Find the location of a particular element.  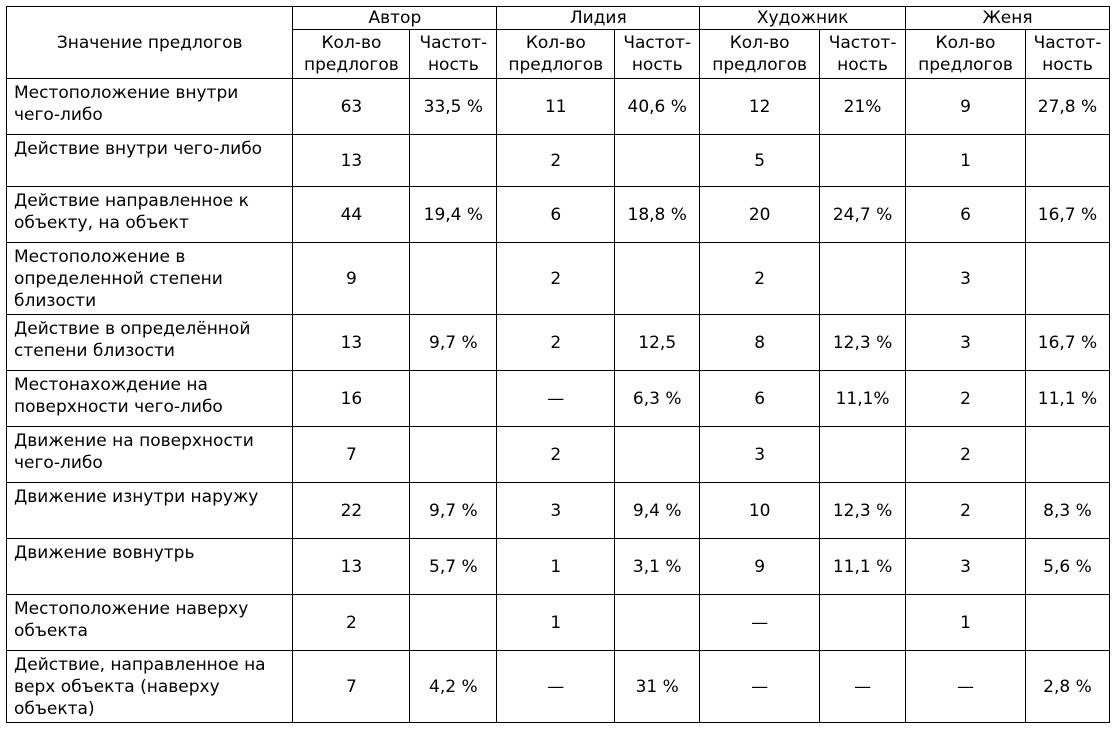

row-label: Движение на поверхности чего-либо is located at coordinates (149, 454).